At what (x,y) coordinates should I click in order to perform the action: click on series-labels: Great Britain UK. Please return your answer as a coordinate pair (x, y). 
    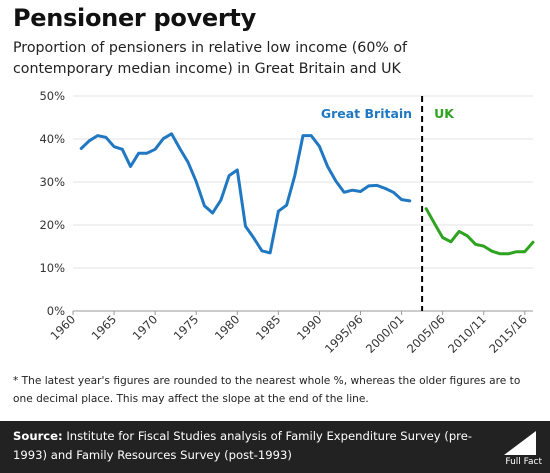
    Looking at the image, I should click on (388, 113).